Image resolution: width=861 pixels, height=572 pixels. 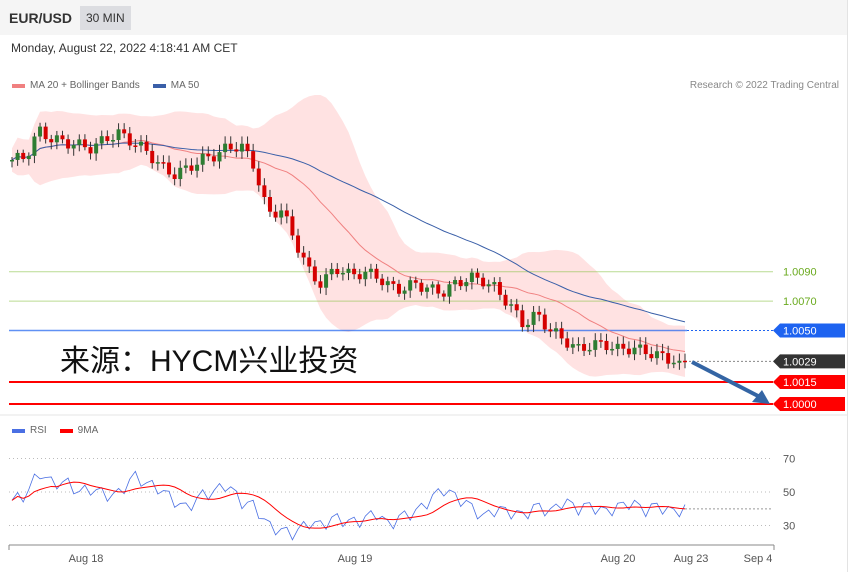 What do you see at coordinates (789, 527) in the screenshot?
I see `rsi-tick: 30` at bounding box center [789, 527].